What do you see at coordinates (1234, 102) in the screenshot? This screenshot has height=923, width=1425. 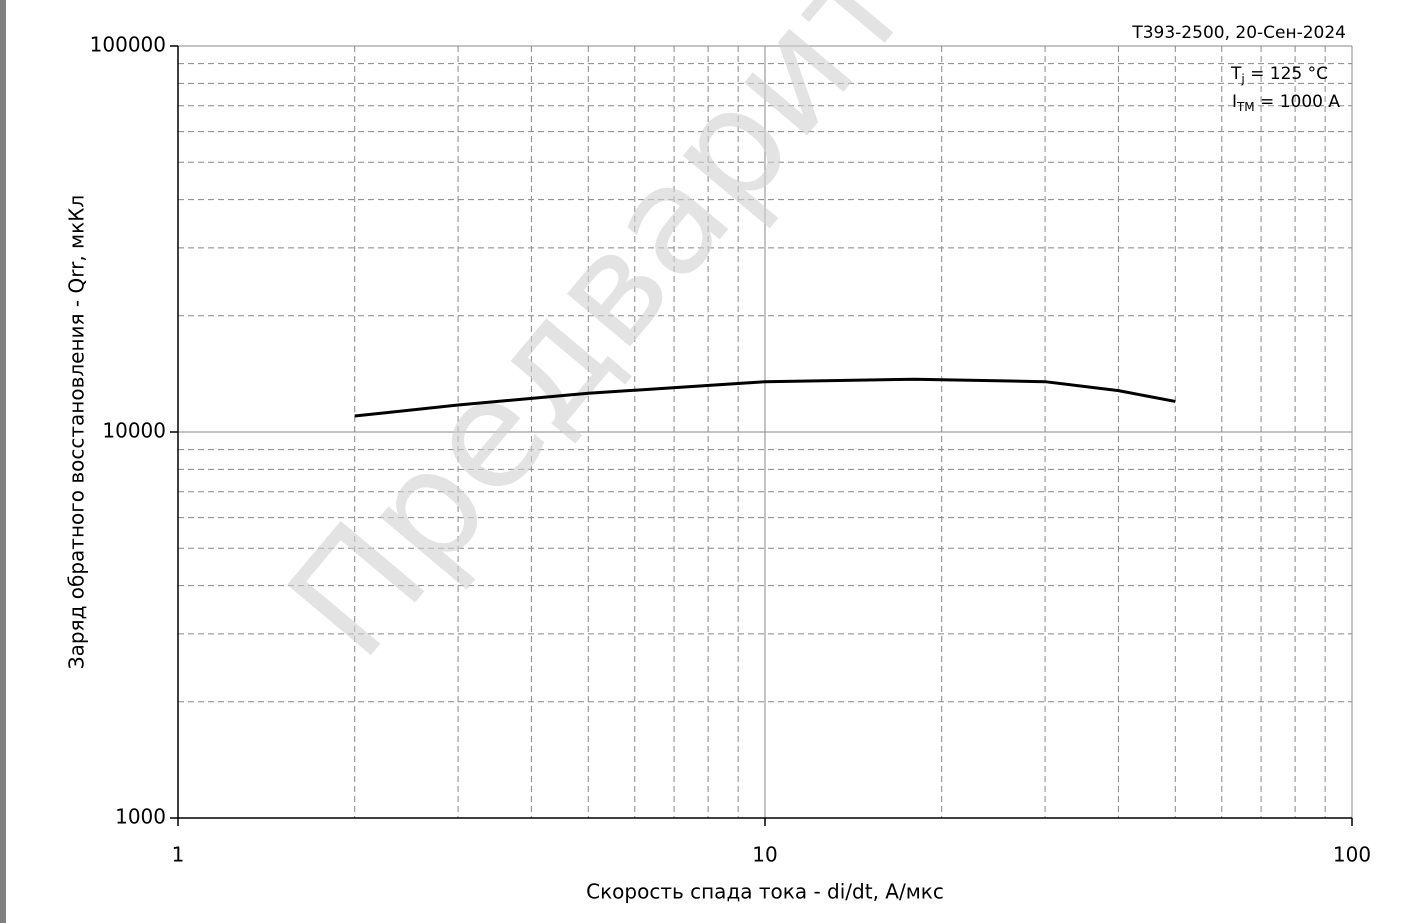 I see `symbol: I` at bounding box center [1234, 102].